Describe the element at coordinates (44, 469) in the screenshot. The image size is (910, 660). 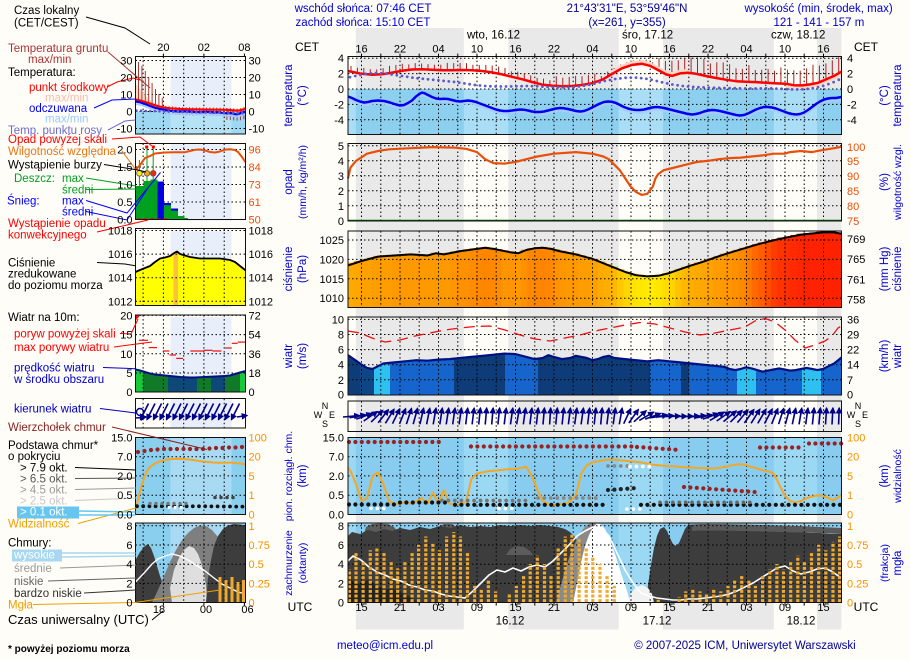
I see `svg-text: > 7.9 okt.` at that location.